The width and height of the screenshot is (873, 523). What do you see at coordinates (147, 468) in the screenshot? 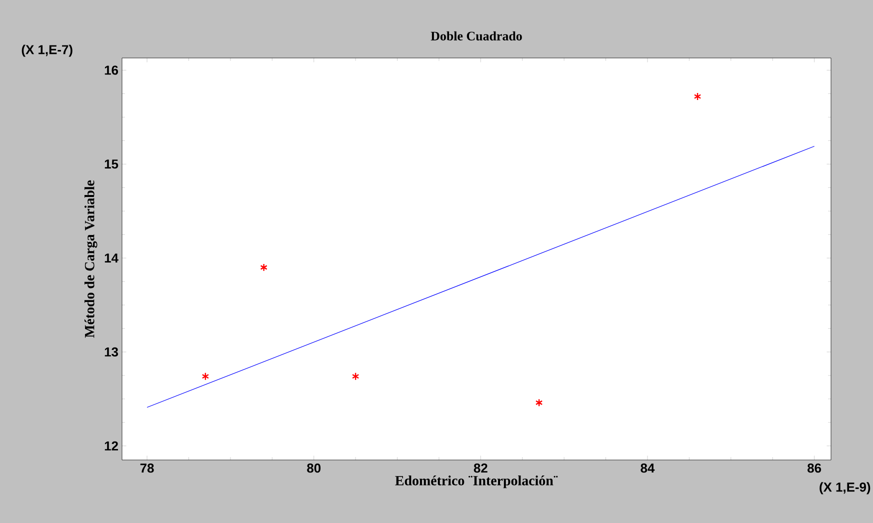
I see `x-tick-label: 78` at bounding box center [147, 468].